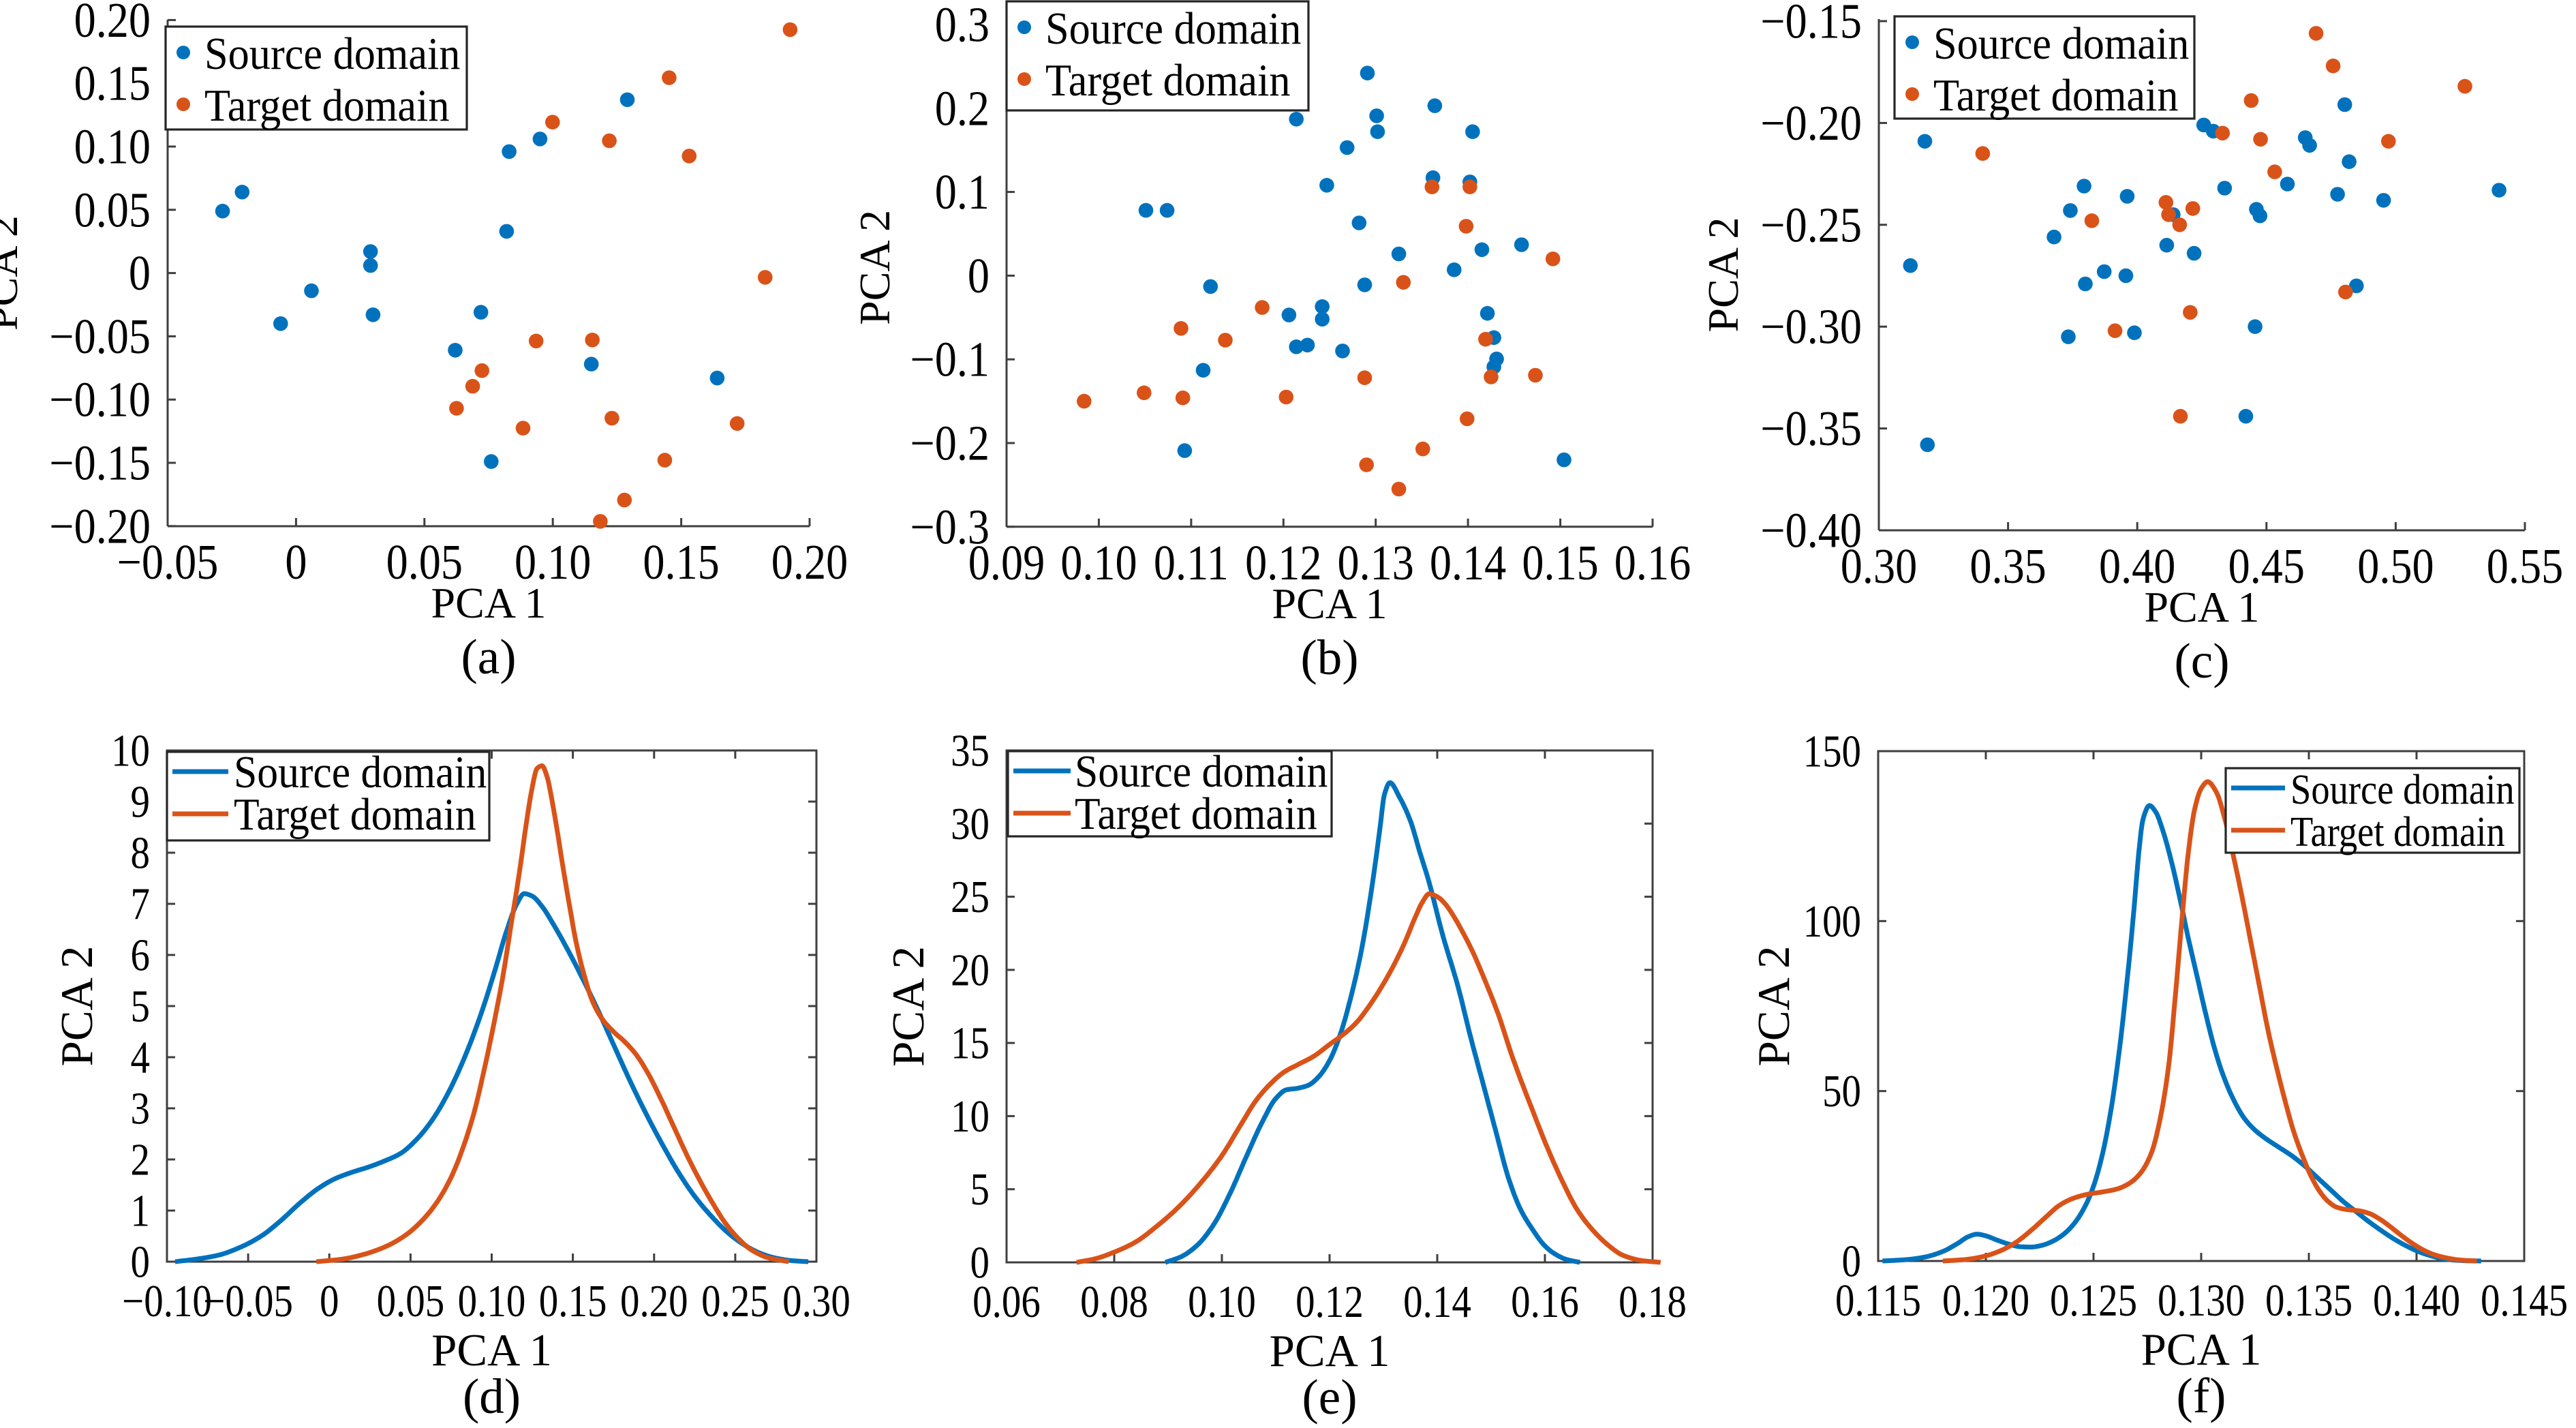 This screenshot has height=1428, width=2576. I want to click on svg-text: −0.1, so click(950, 359).